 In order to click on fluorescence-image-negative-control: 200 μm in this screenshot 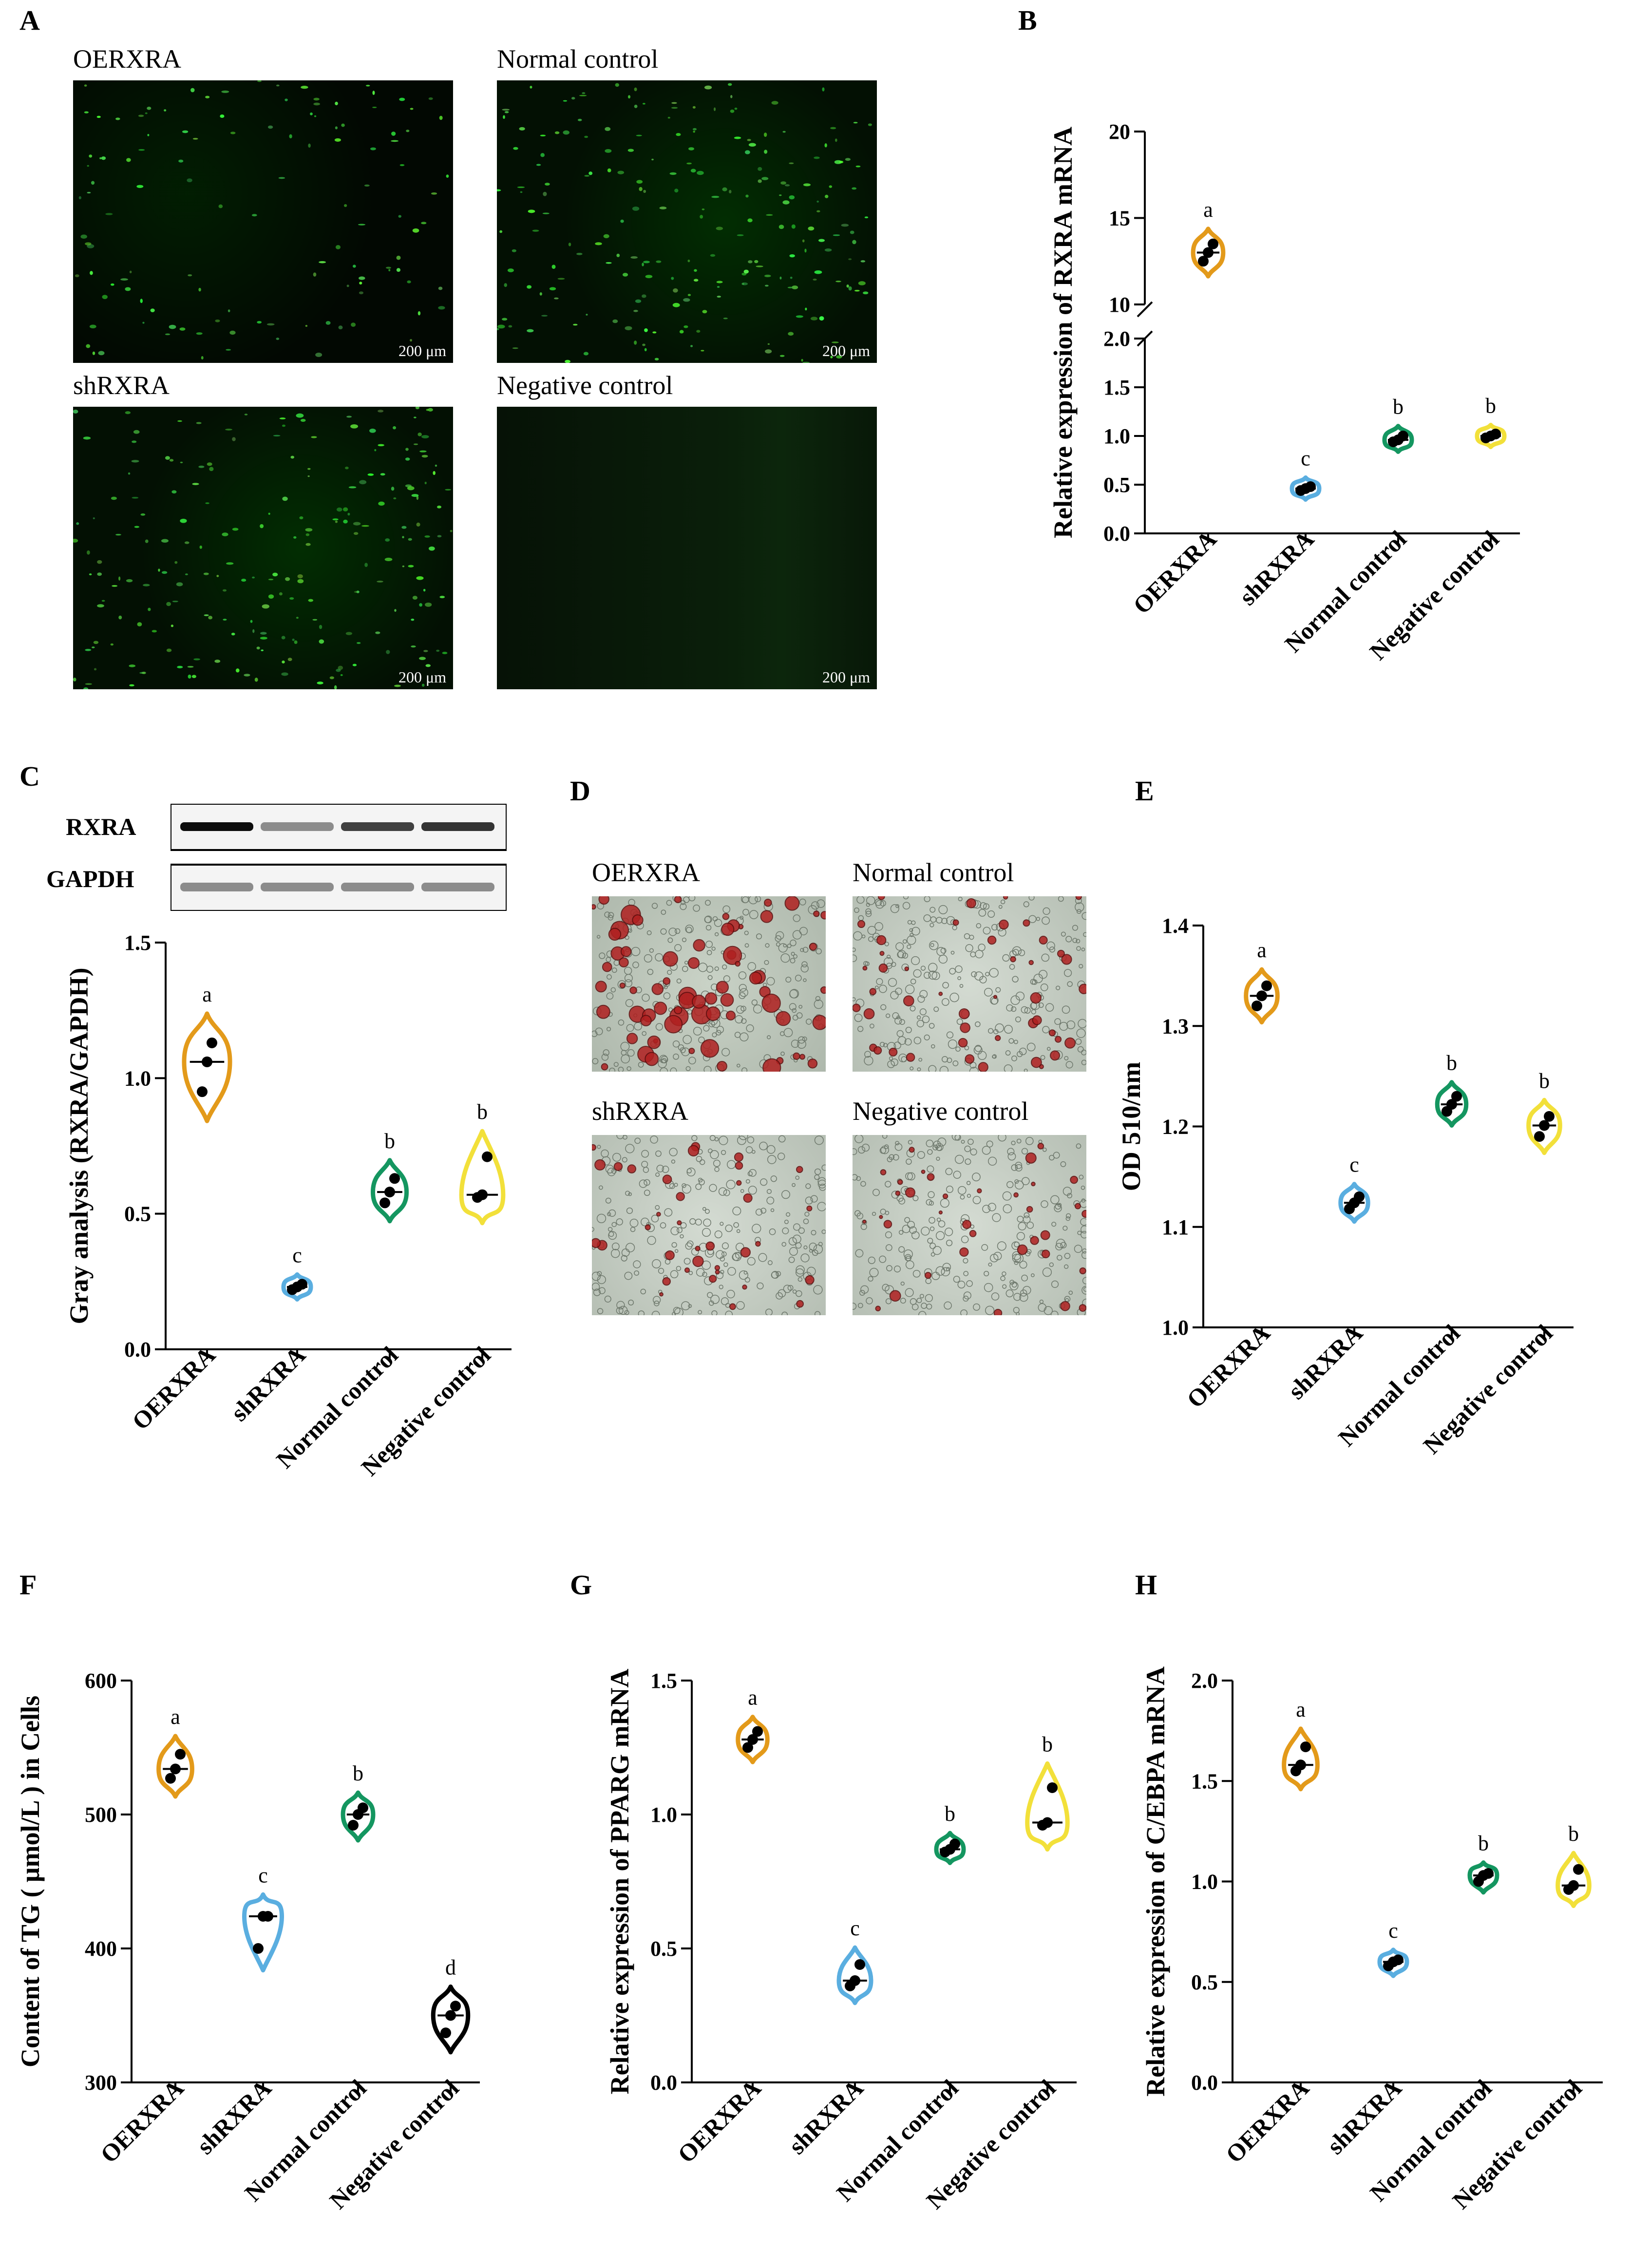, I will do `click(687, 548)`.